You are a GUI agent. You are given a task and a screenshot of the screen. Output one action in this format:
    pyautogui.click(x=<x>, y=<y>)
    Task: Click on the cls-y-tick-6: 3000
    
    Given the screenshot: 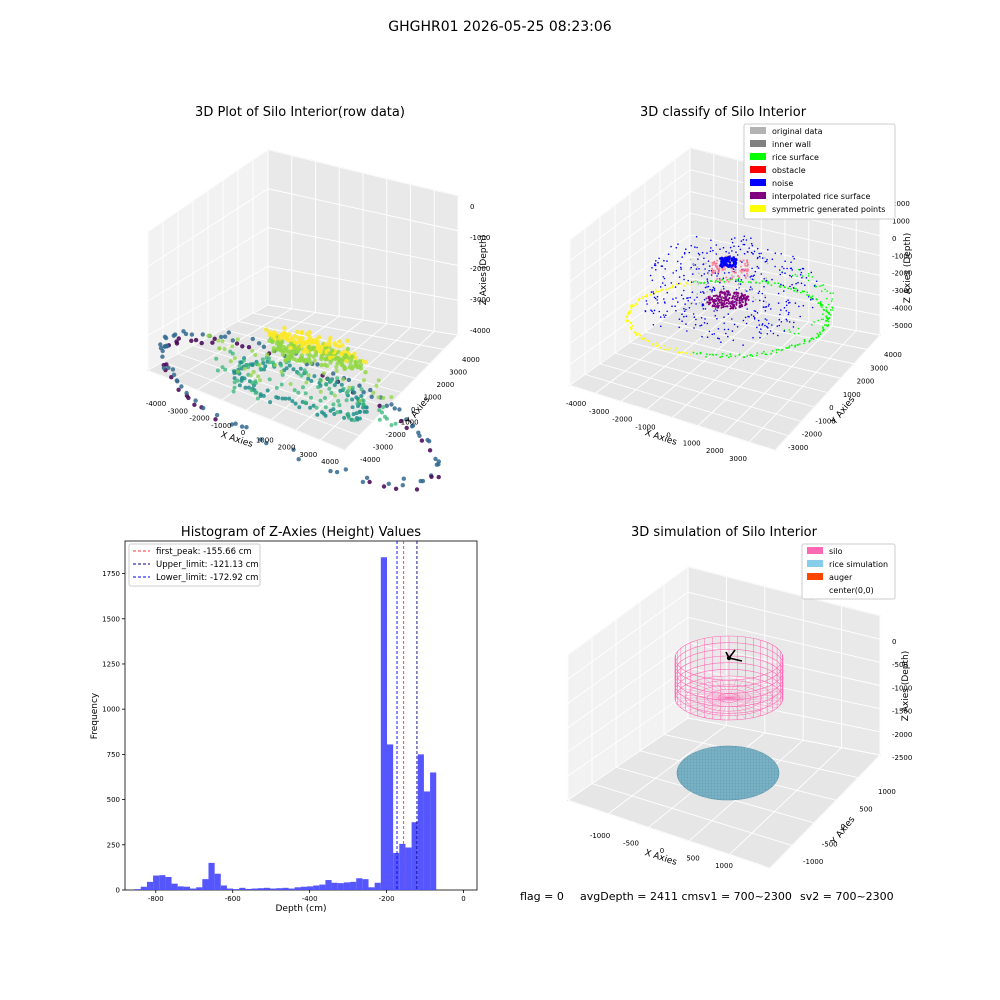 What is the action you would take?
    pyautogui.click(x=879, y=368)
    